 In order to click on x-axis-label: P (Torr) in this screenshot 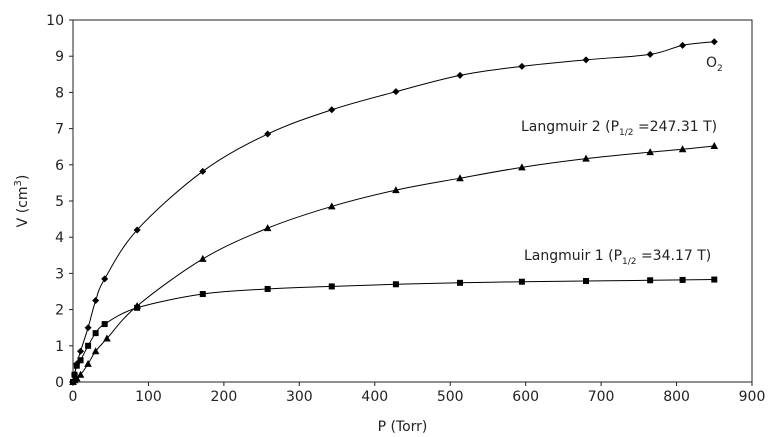, I will do `click(403, 427)`.